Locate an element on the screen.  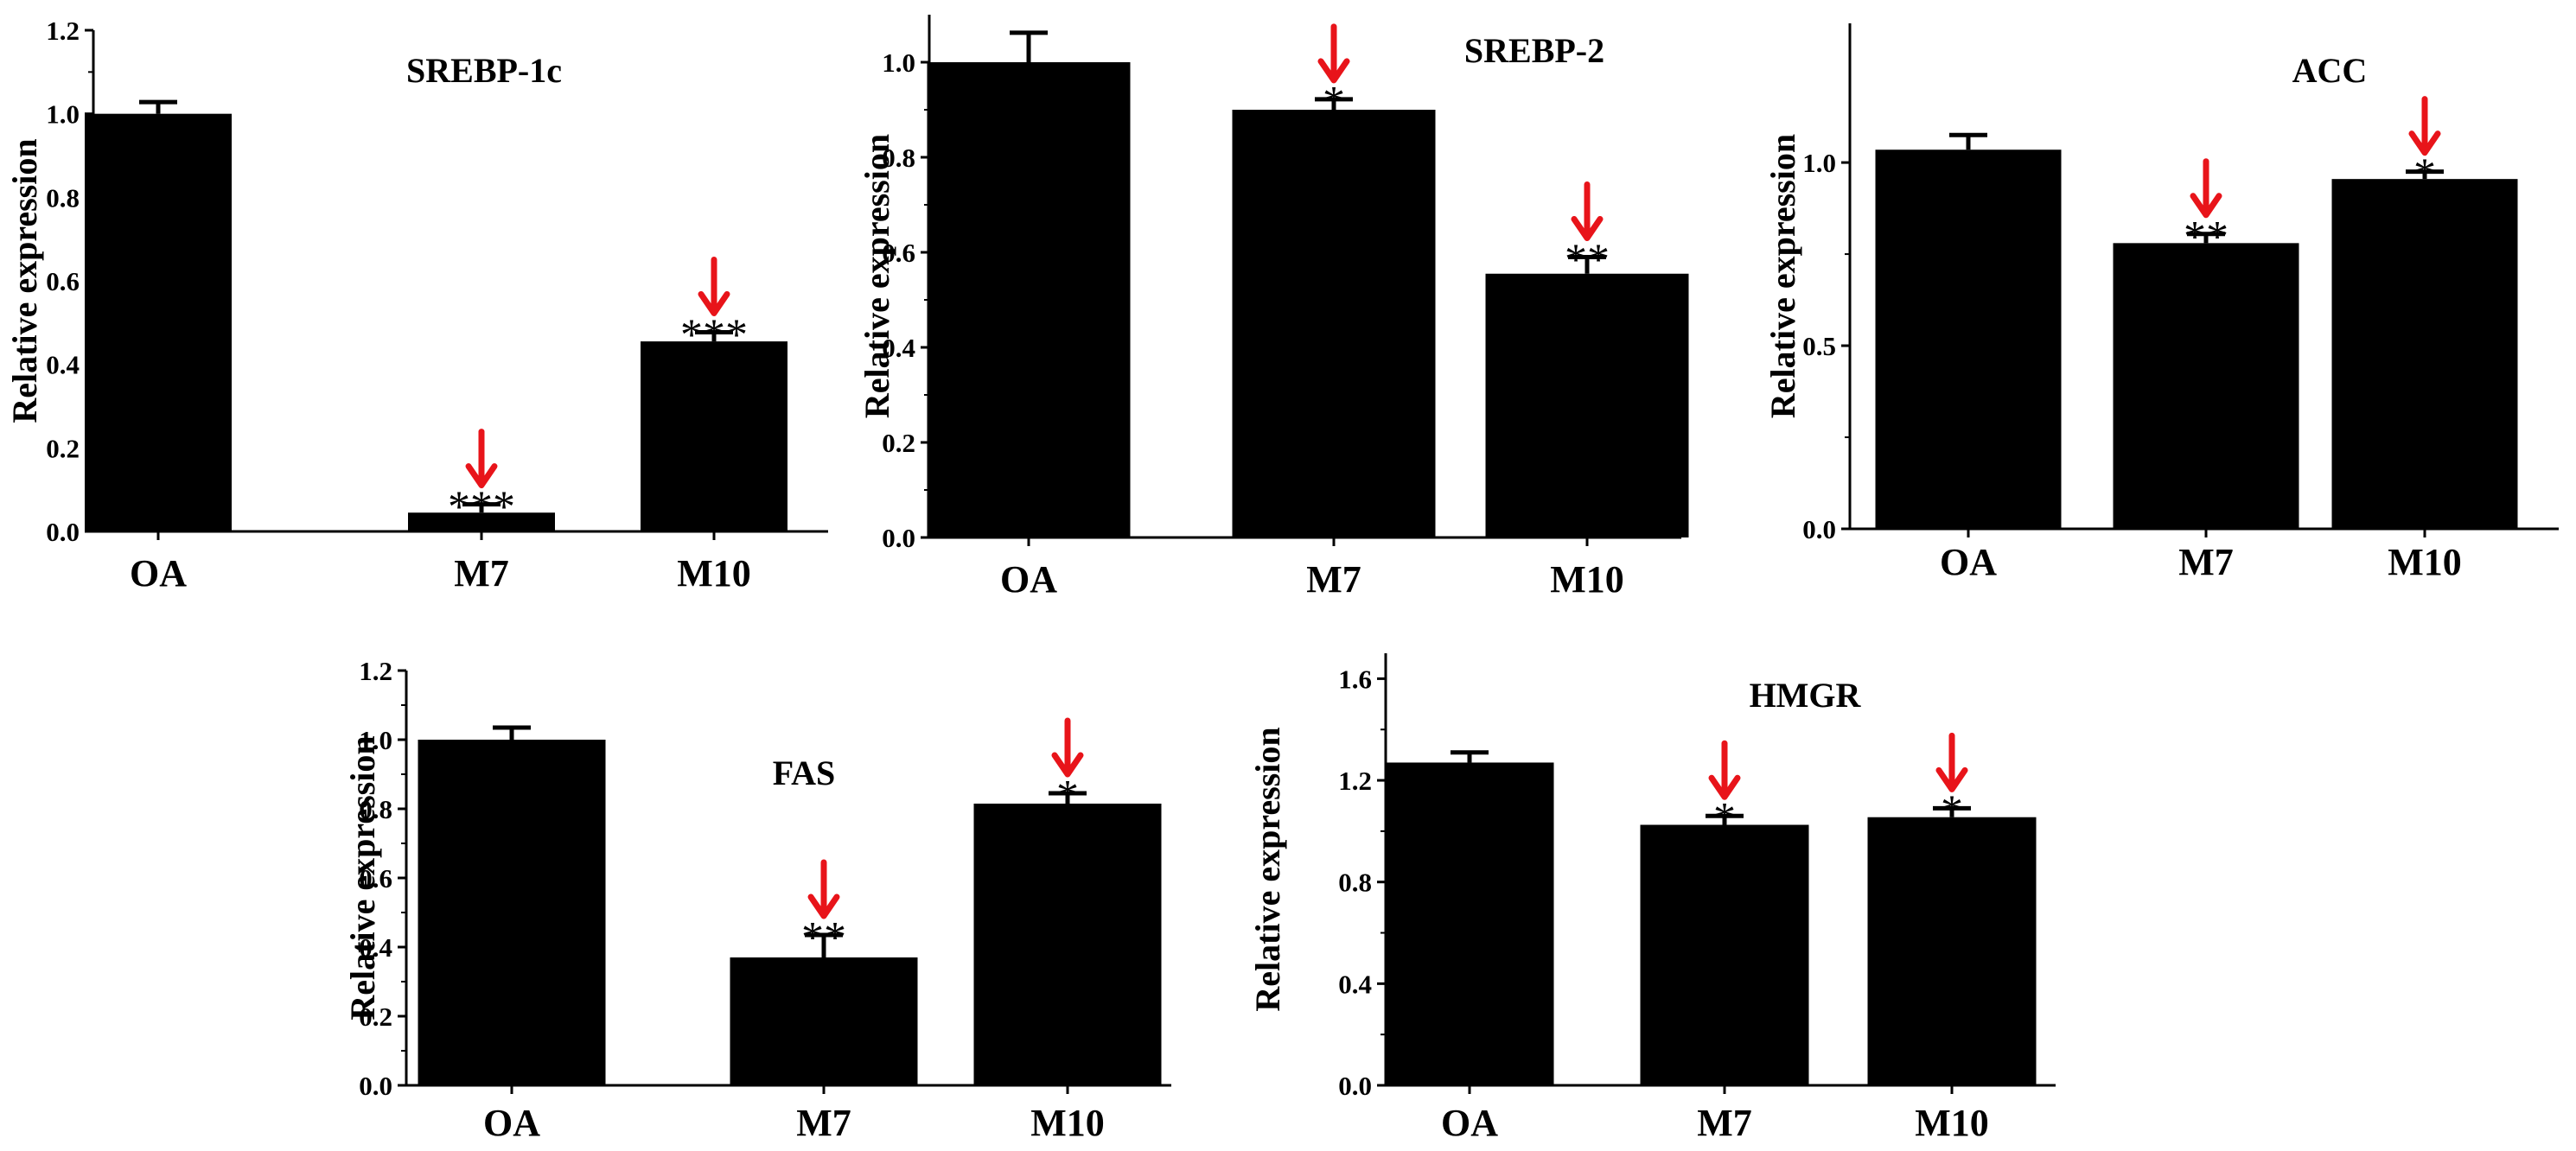
significance-label-m10: ** is located at coordinates (1587, 260).